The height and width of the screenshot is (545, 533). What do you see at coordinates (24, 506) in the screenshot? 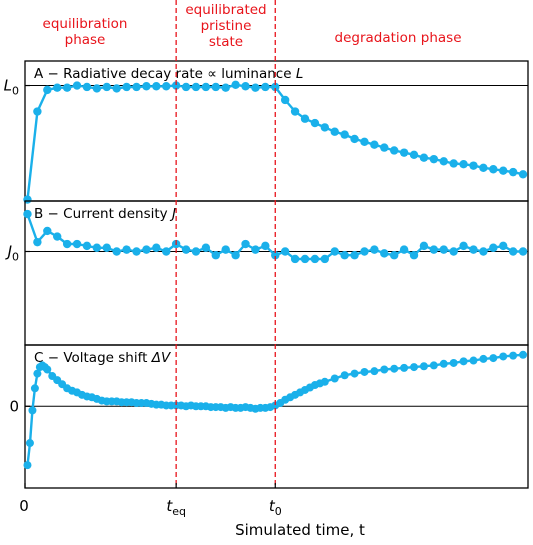
I see `xtick-label-origin: 0` at bounding box center [24, 506].